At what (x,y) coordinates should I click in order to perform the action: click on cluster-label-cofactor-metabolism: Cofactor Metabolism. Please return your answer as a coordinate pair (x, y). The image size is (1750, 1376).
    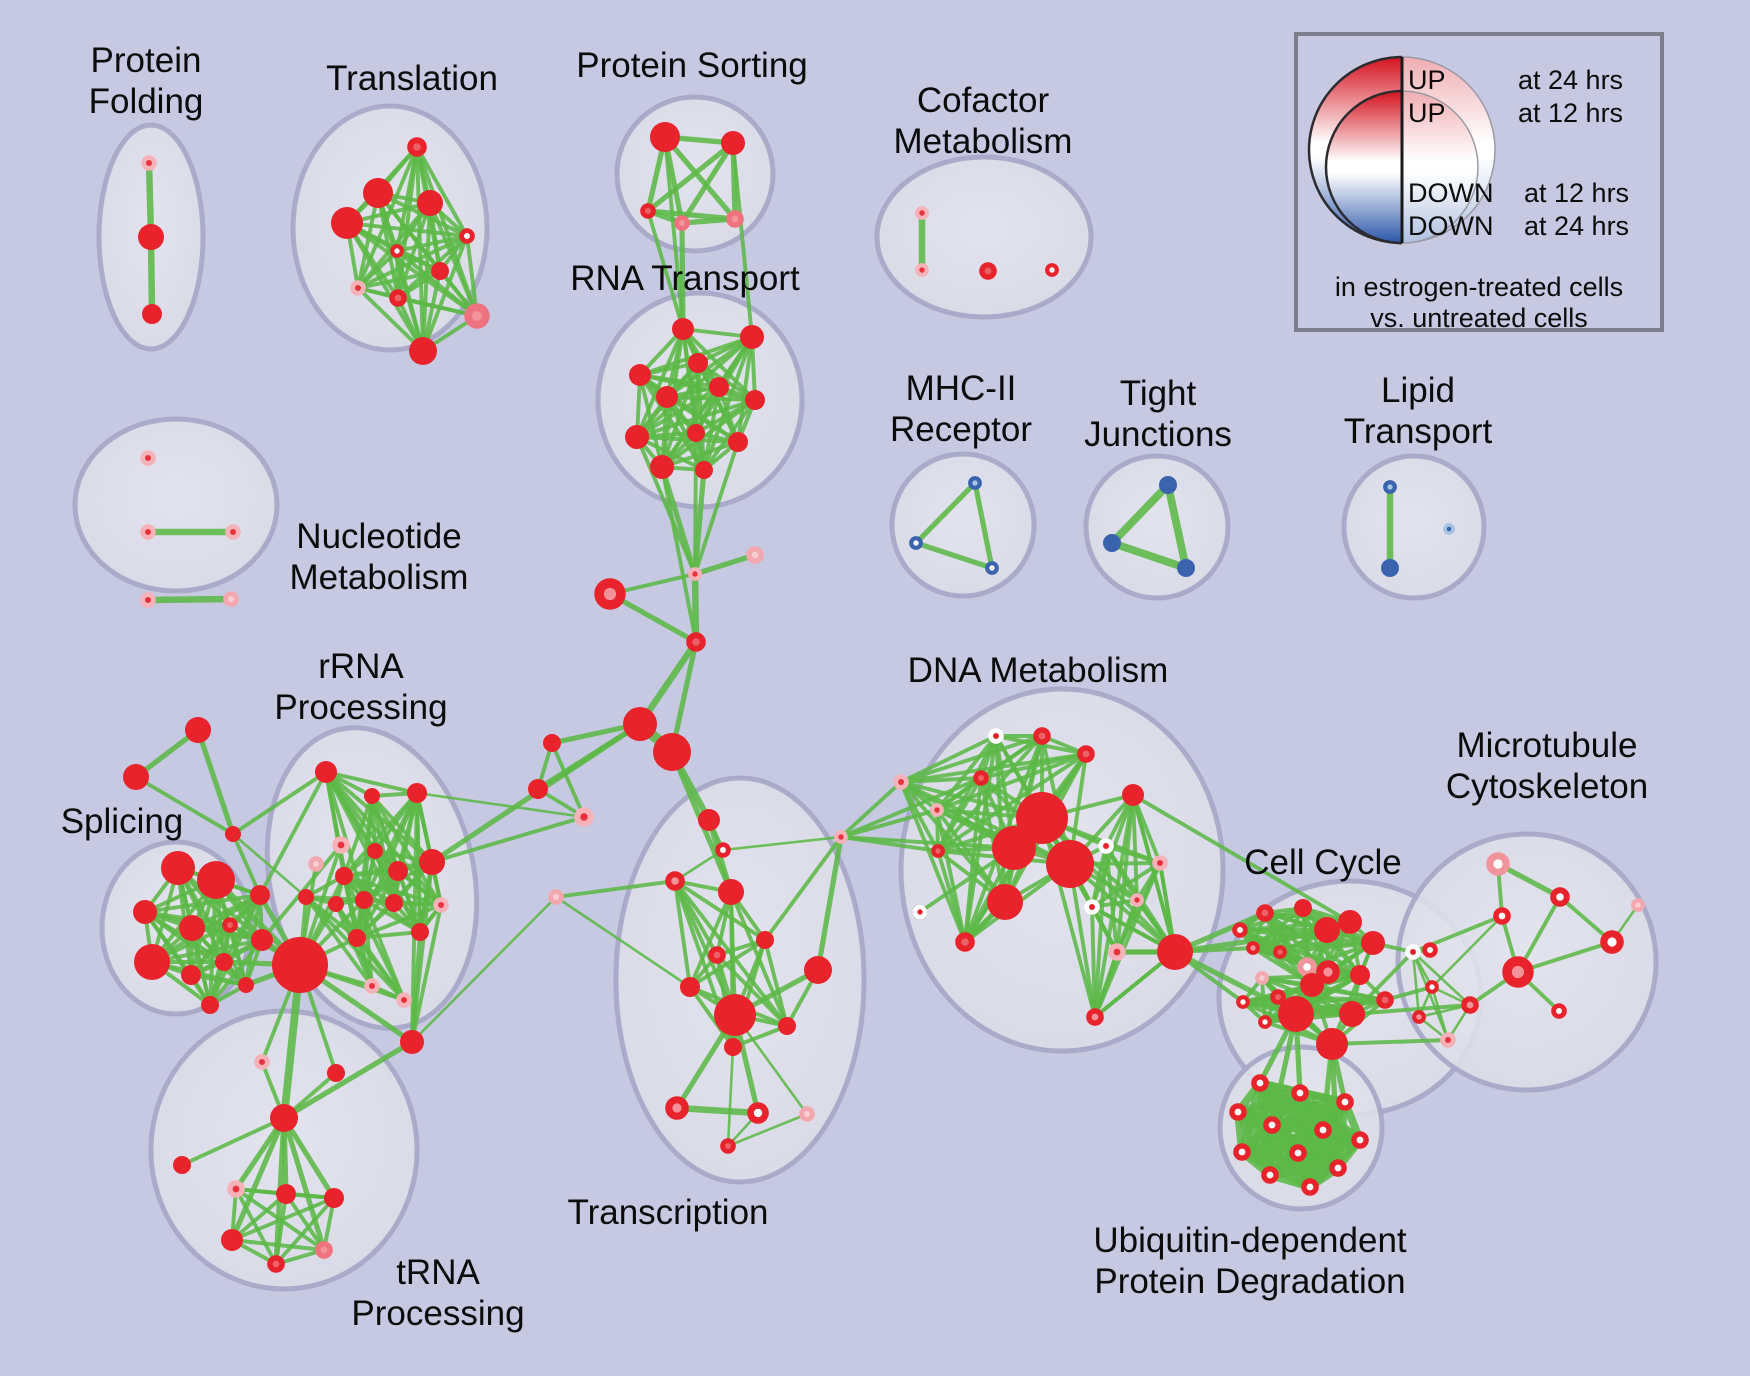
    Looking at the image, I should click on (983, 121).